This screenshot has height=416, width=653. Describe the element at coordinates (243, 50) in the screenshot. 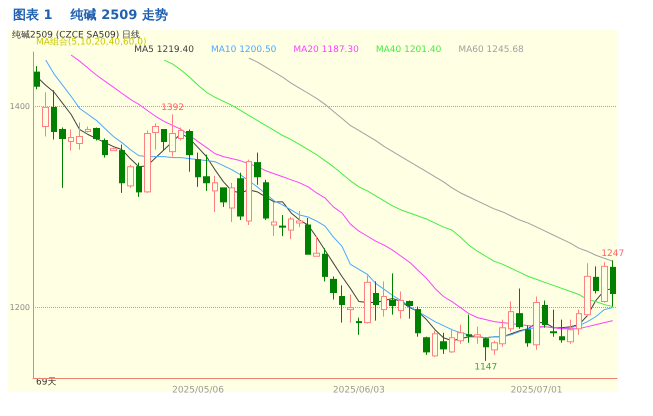

I see `text: MA10 1200.50` at that location.